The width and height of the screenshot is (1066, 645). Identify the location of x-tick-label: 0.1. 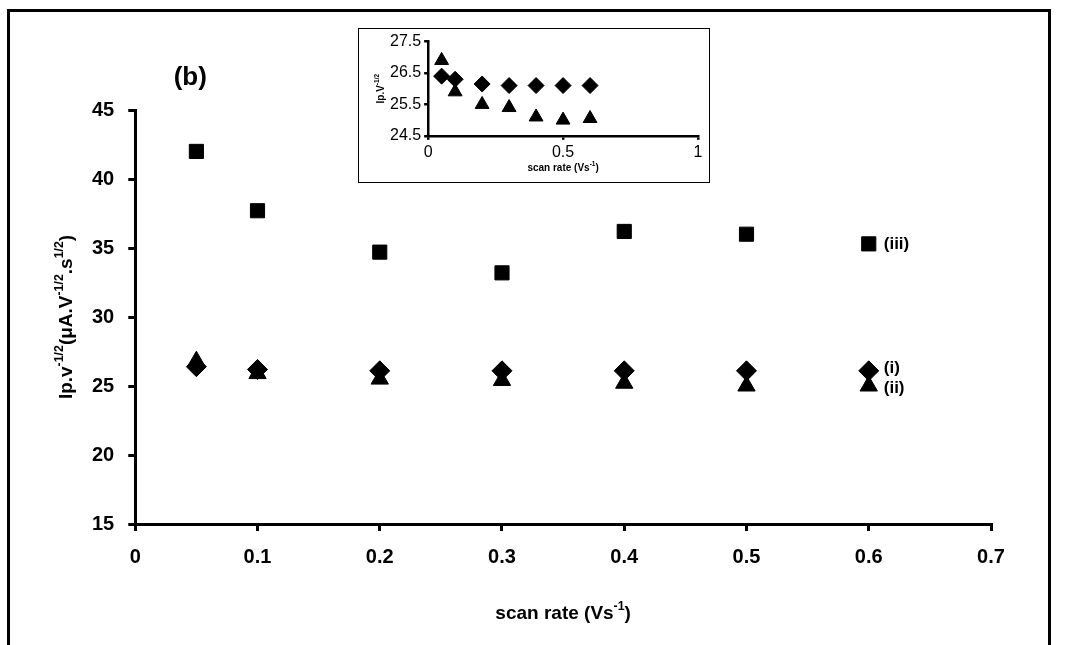
(257, 555).